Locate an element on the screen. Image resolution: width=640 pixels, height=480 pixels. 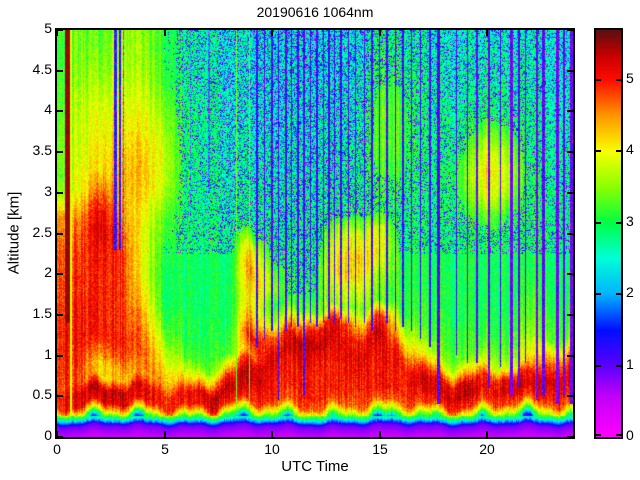
x-tick-label: 20 is located at coordinates (487, 449).